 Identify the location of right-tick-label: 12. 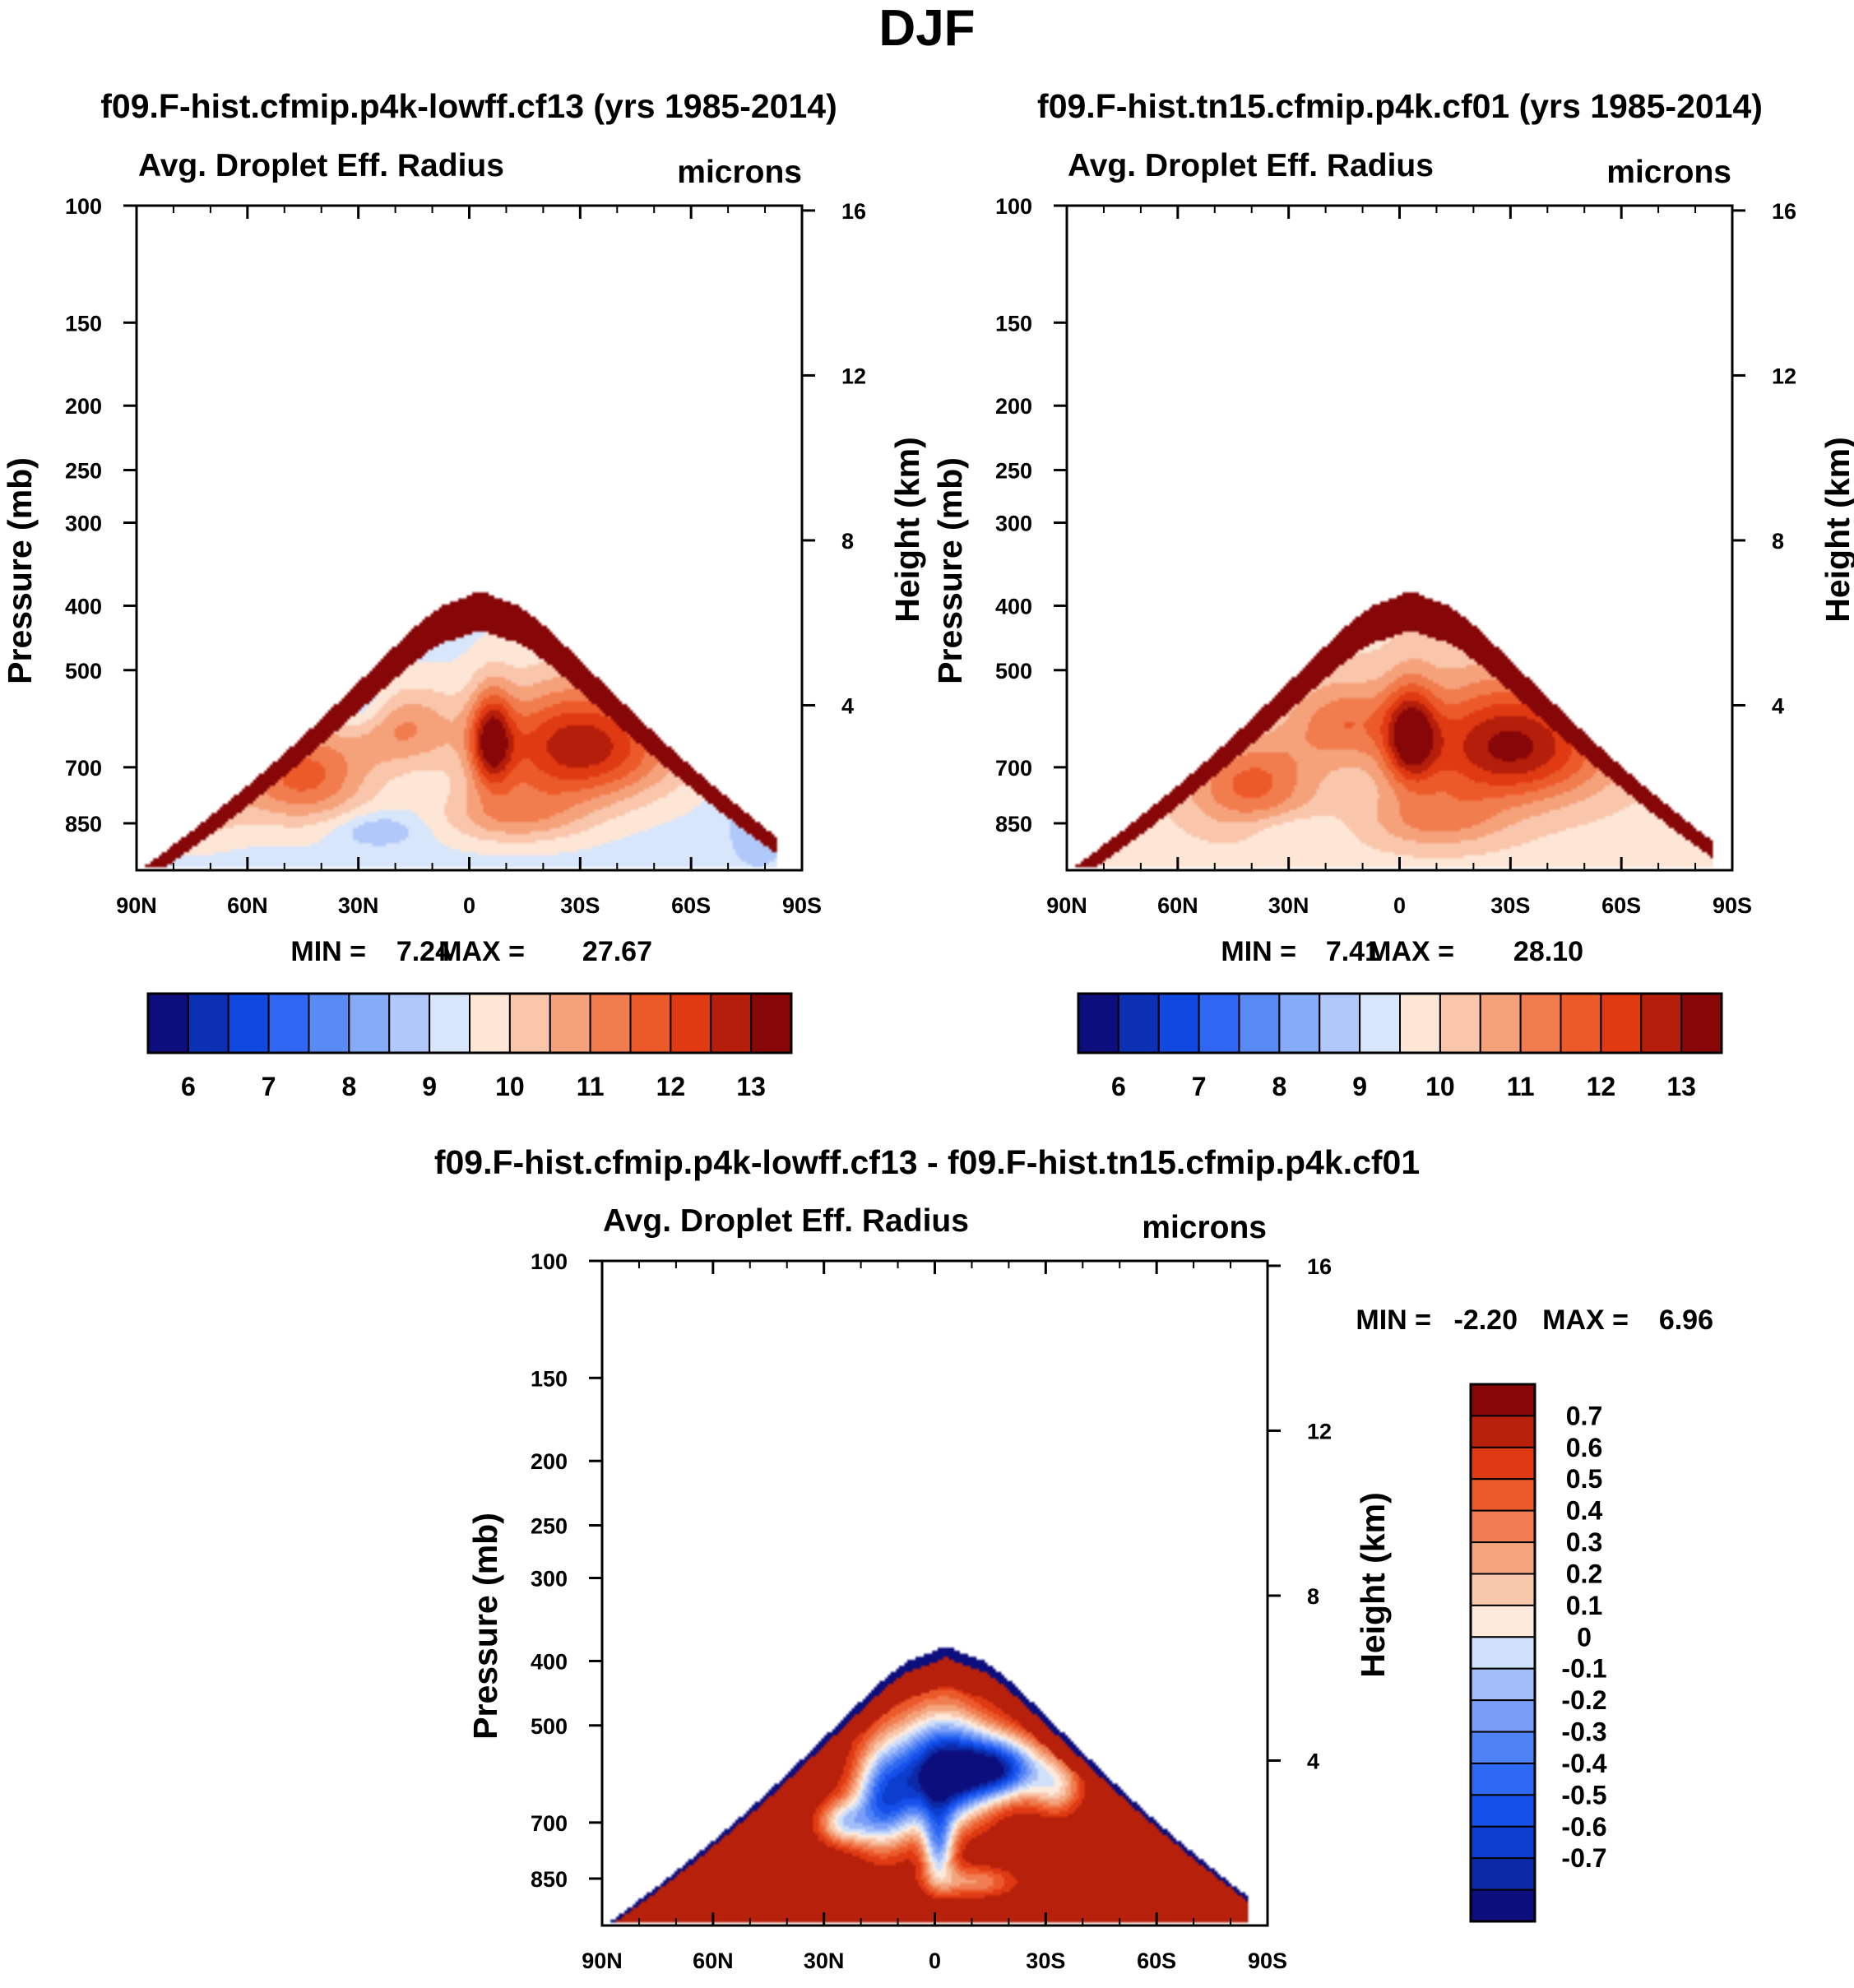
(854, 376).